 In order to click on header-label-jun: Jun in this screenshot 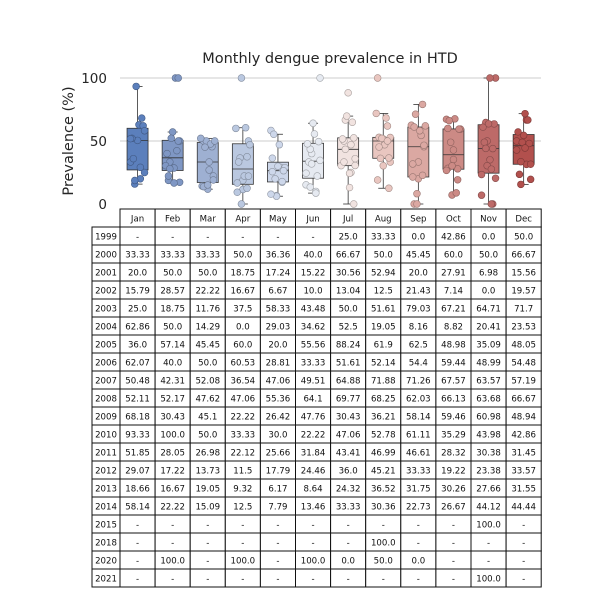, I will do `click(312, 220)`.